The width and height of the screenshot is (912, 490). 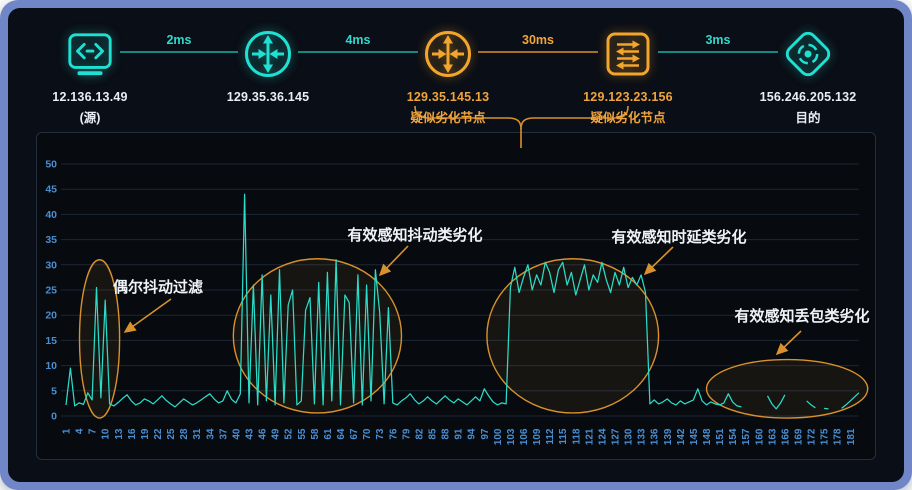 What do you see at coordinates (808, 54) in the screenshot?
I see `destination-target-icon` at bounding box center [808, 54].